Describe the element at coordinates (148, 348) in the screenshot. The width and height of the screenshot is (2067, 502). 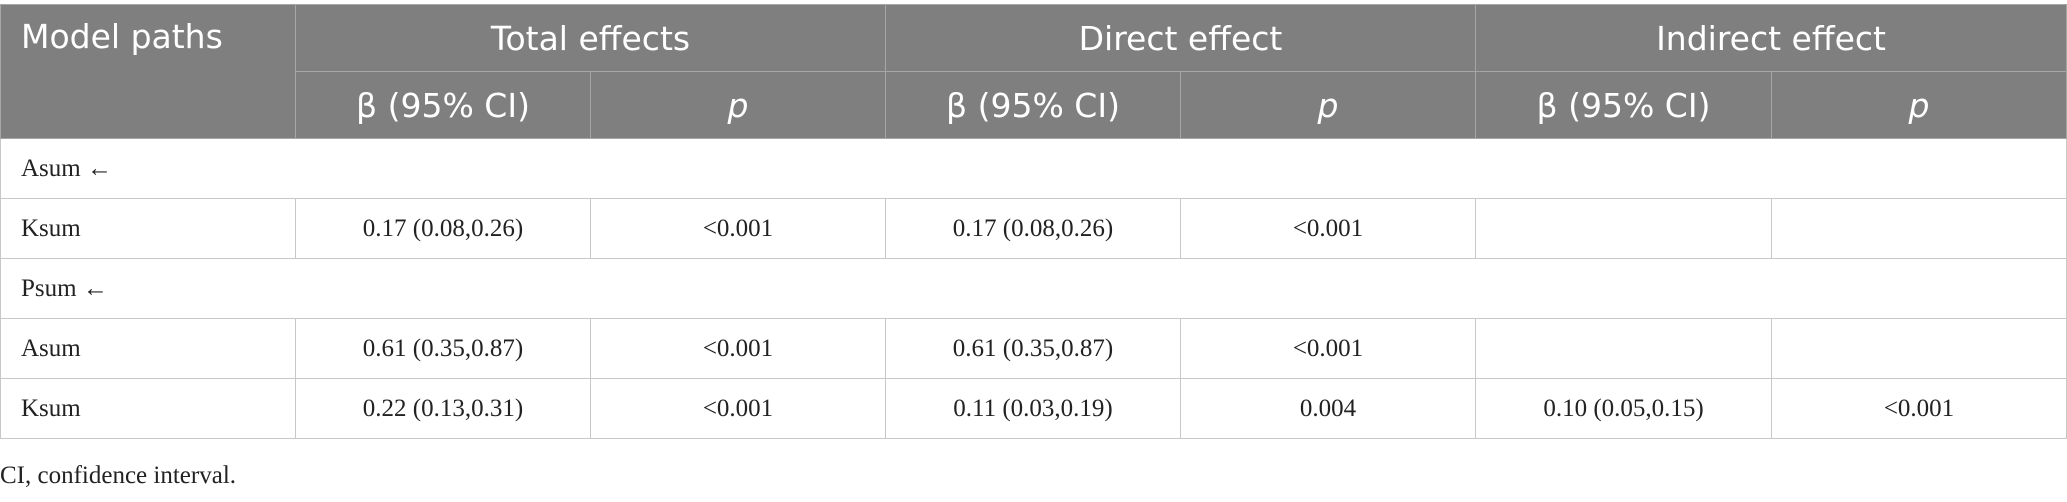
I see `cell-path: Asum` at that location.